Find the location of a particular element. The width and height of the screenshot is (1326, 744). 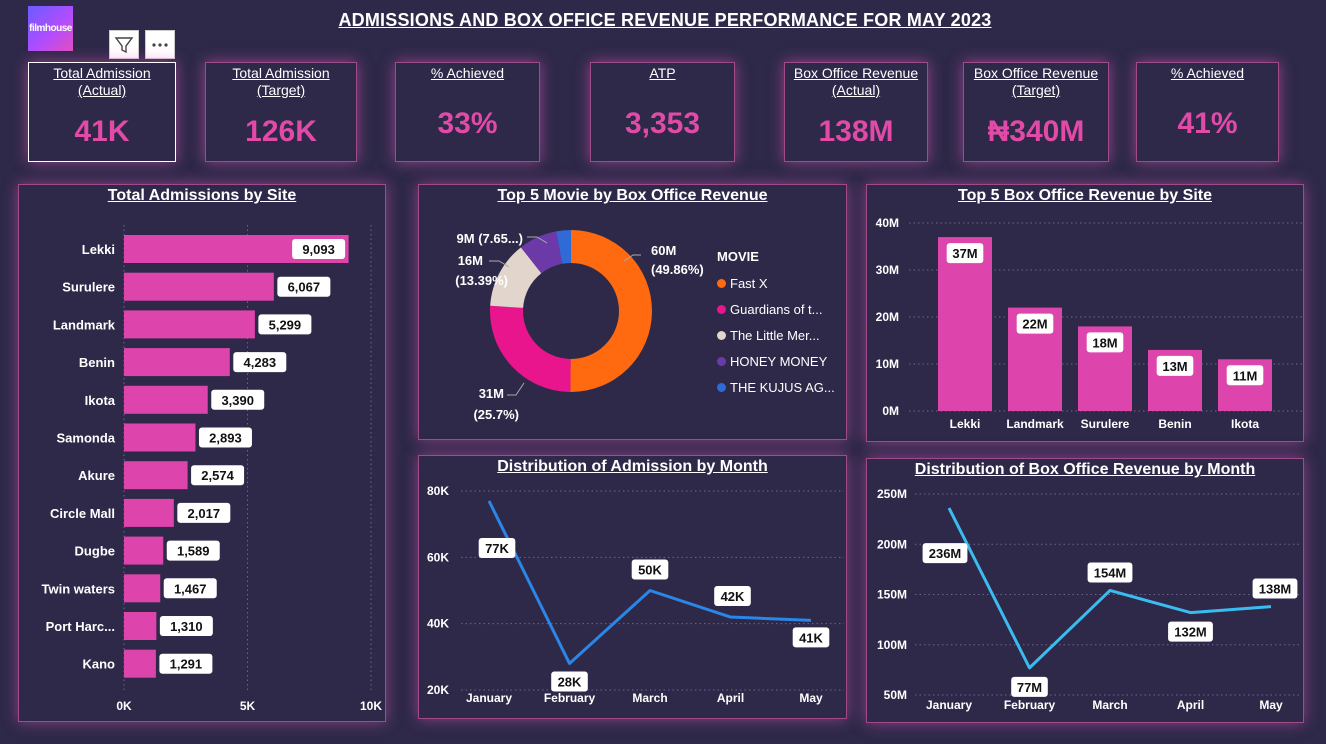

data-label: 16M is located at coordinates (470, 260).